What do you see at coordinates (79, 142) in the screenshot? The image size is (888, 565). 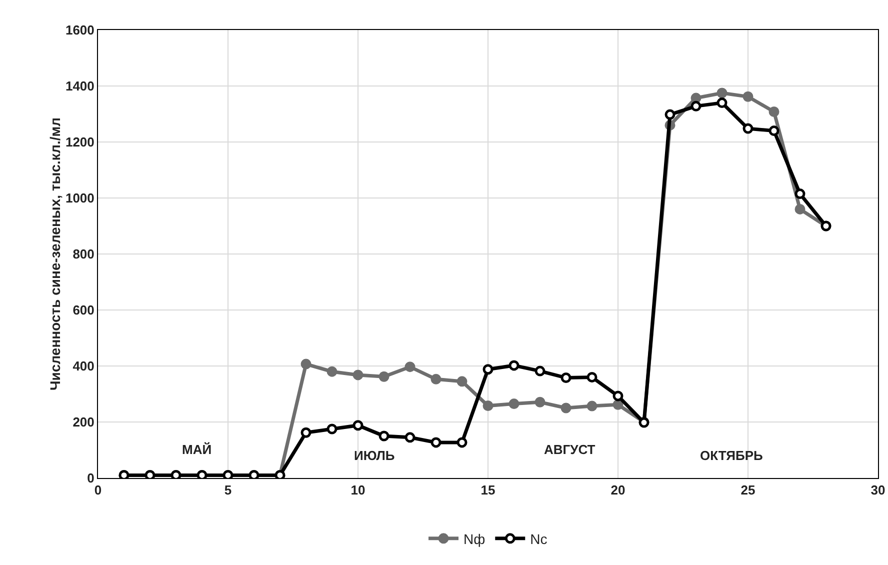 I see `y-tick-label: 1200` at bounding box center [79, 142].